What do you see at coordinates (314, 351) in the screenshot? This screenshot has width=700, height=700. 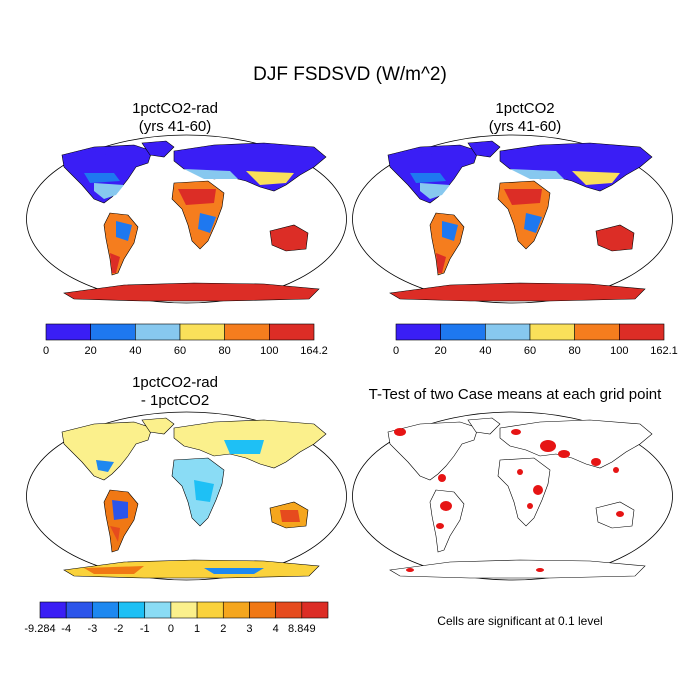 I see `colorbar-tick-label: 164.2` at bounding box center [314, 351].